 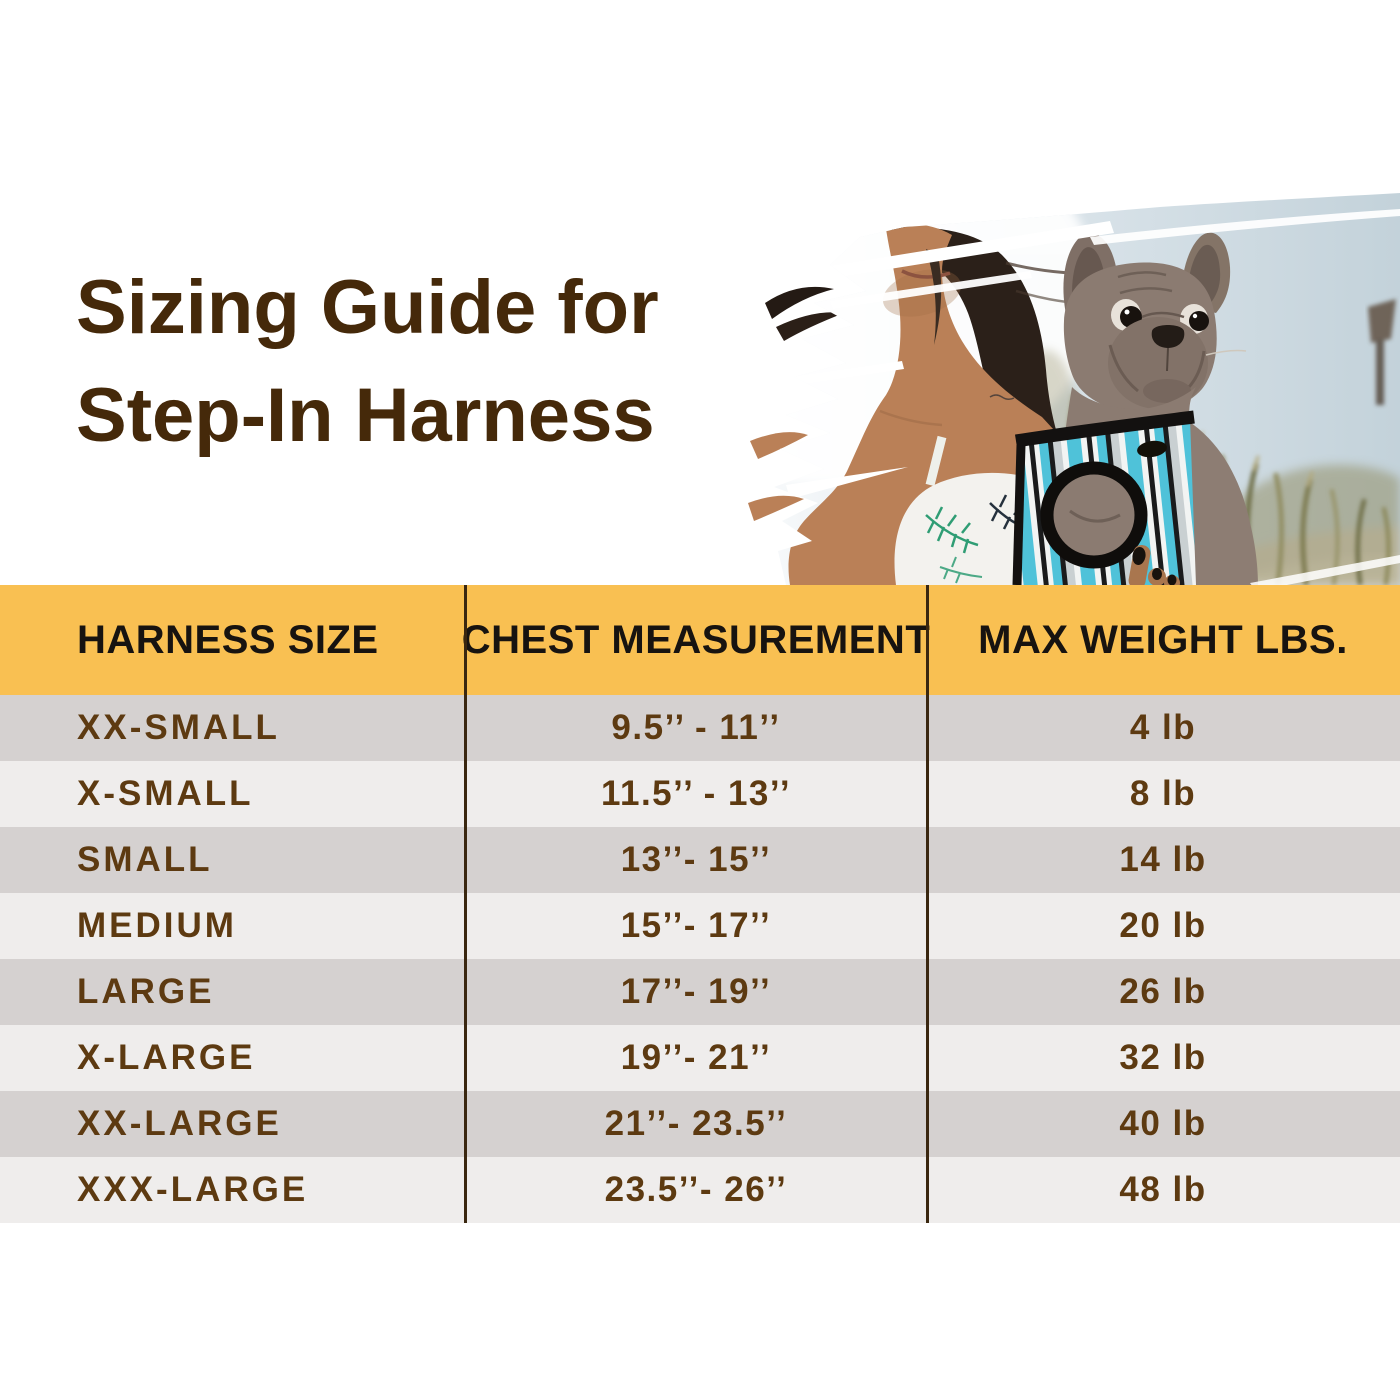 What do you see at coordinates (367, 362) in the screenshot?
I see `page-title: Sizing Guide for Step-In Harness` at bounding box center [367, 362].